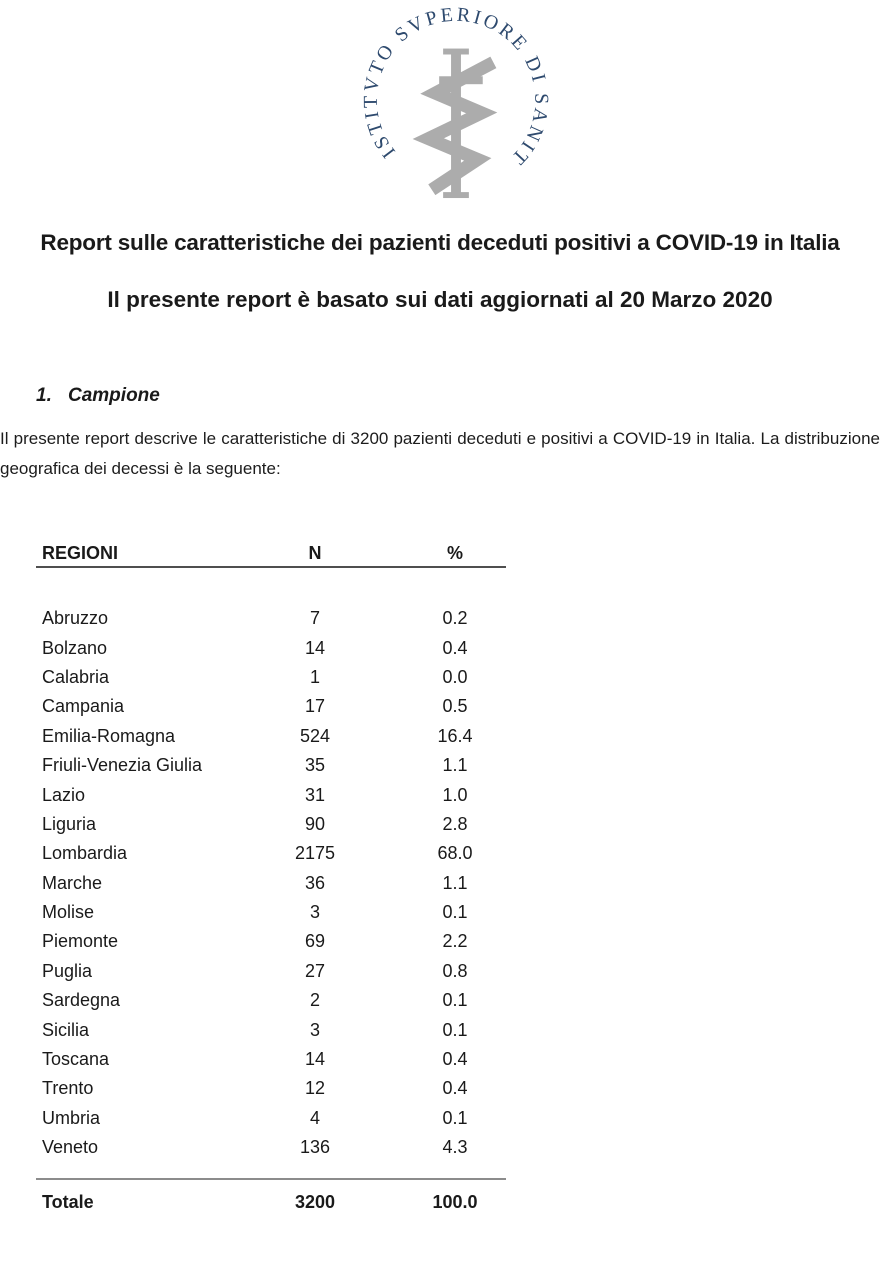 The width and height of the screenshot is (880, 1270). What do you see at coordinates (72, 882) in the screenshot?
I see `region-name: Marche` at bounding box center [72, 882].